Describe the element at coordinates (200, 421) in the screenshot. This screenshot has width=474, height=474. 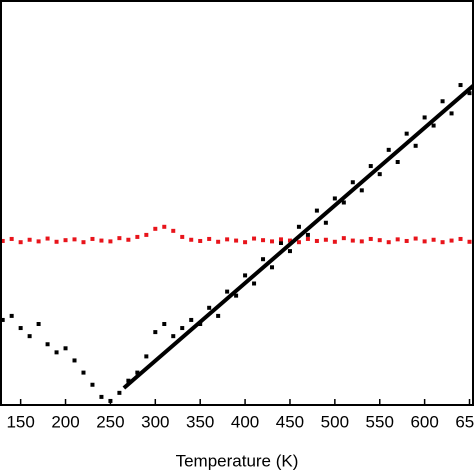
I see `x-tick-label: 350` at that location.